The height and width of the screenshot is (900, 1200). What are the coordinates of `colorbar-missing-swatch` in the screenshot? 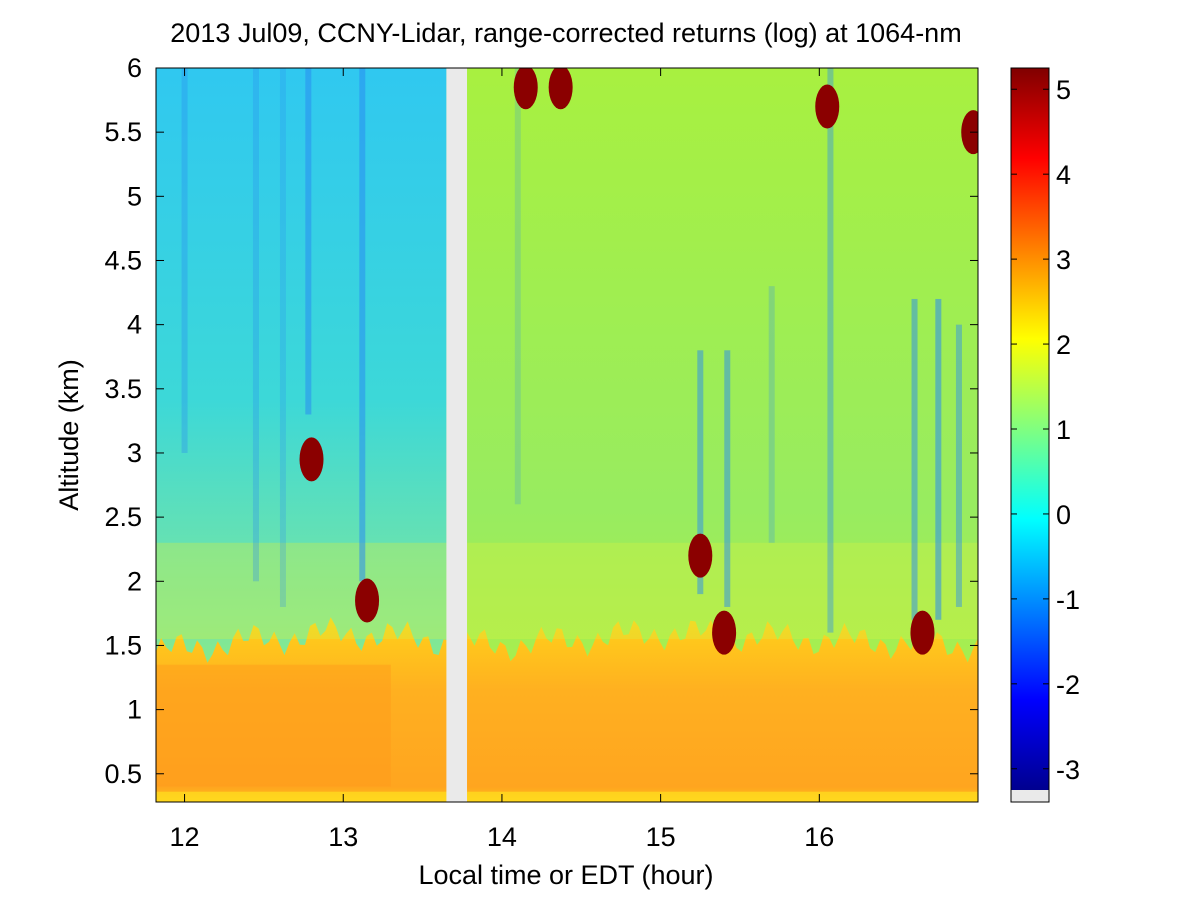 It's located at (1030, 796).